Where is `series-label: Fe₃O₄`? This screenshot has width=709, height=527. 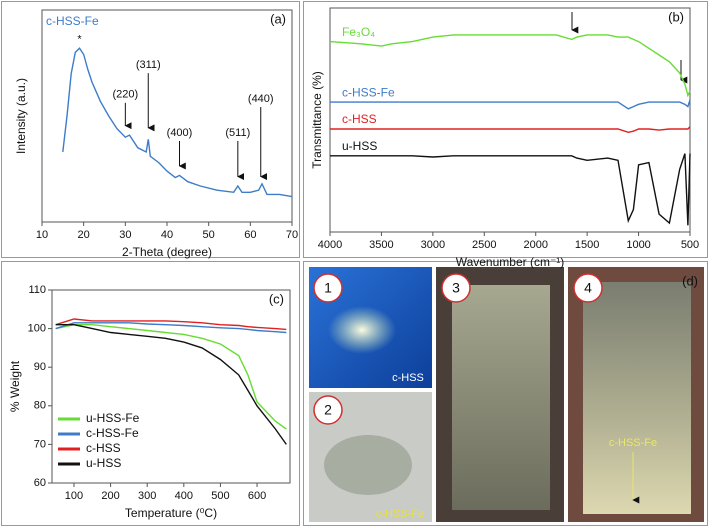 series-label: Fe₃O₄ is located at coordinates (358, 32).